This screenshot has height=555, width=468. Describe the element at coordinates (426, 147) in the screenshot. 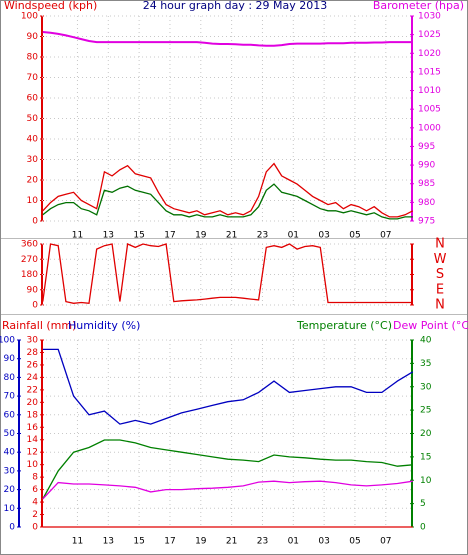

I see `y2-tick-label: 995` at that location.